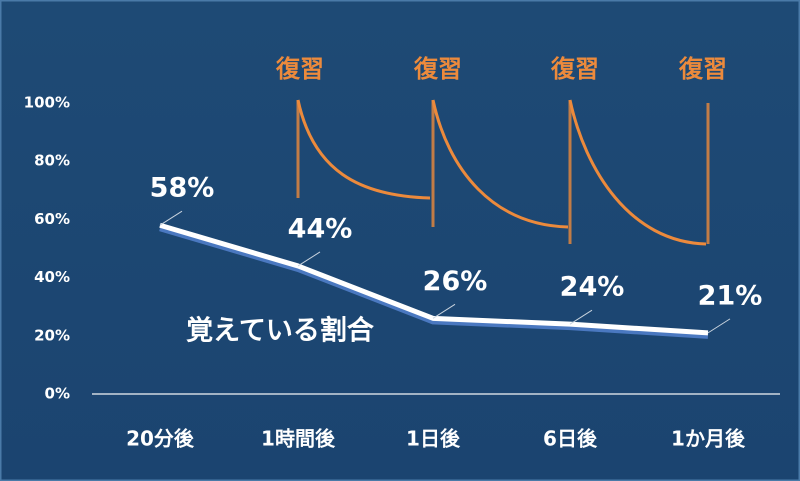  Describe the element at coordinates (47, 103) in the screenshot. I see `y-tick-label: 100%` at that location.